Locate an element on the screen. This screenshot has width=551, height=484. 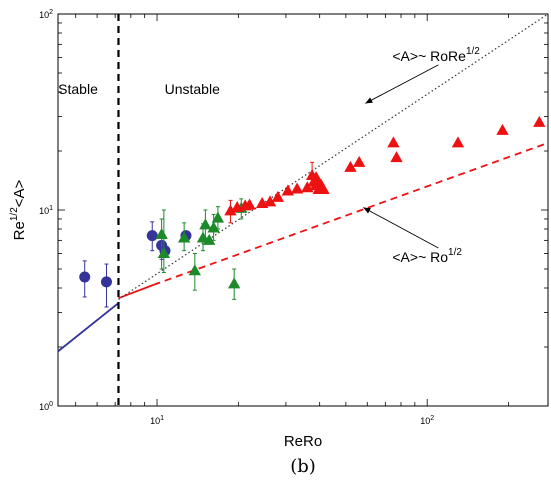
y-tick-label: 10² is located at coordinates (46, 14).